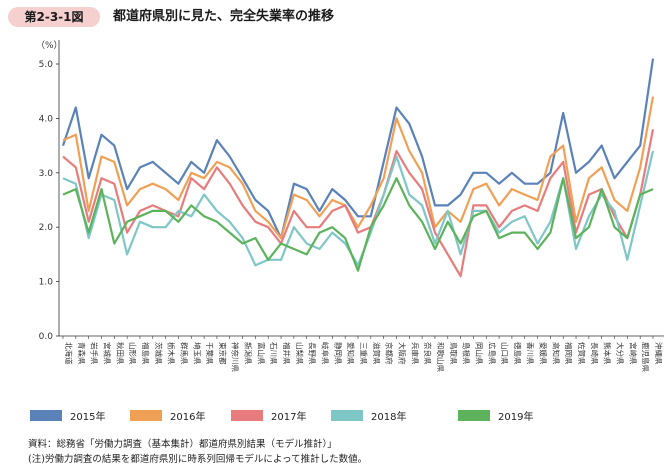  Describe the element at coordinates (633, 353) in the screenshot. I see `x-tick-label: 宮崎県` at that location.